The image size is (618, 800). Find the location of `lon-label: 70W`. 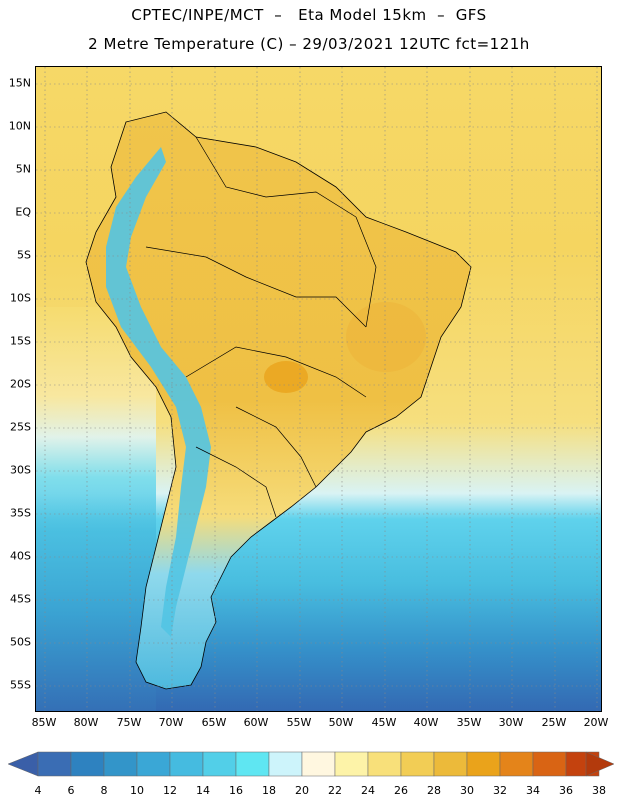

lon-label: 70W is located at coordinates (171, 722).